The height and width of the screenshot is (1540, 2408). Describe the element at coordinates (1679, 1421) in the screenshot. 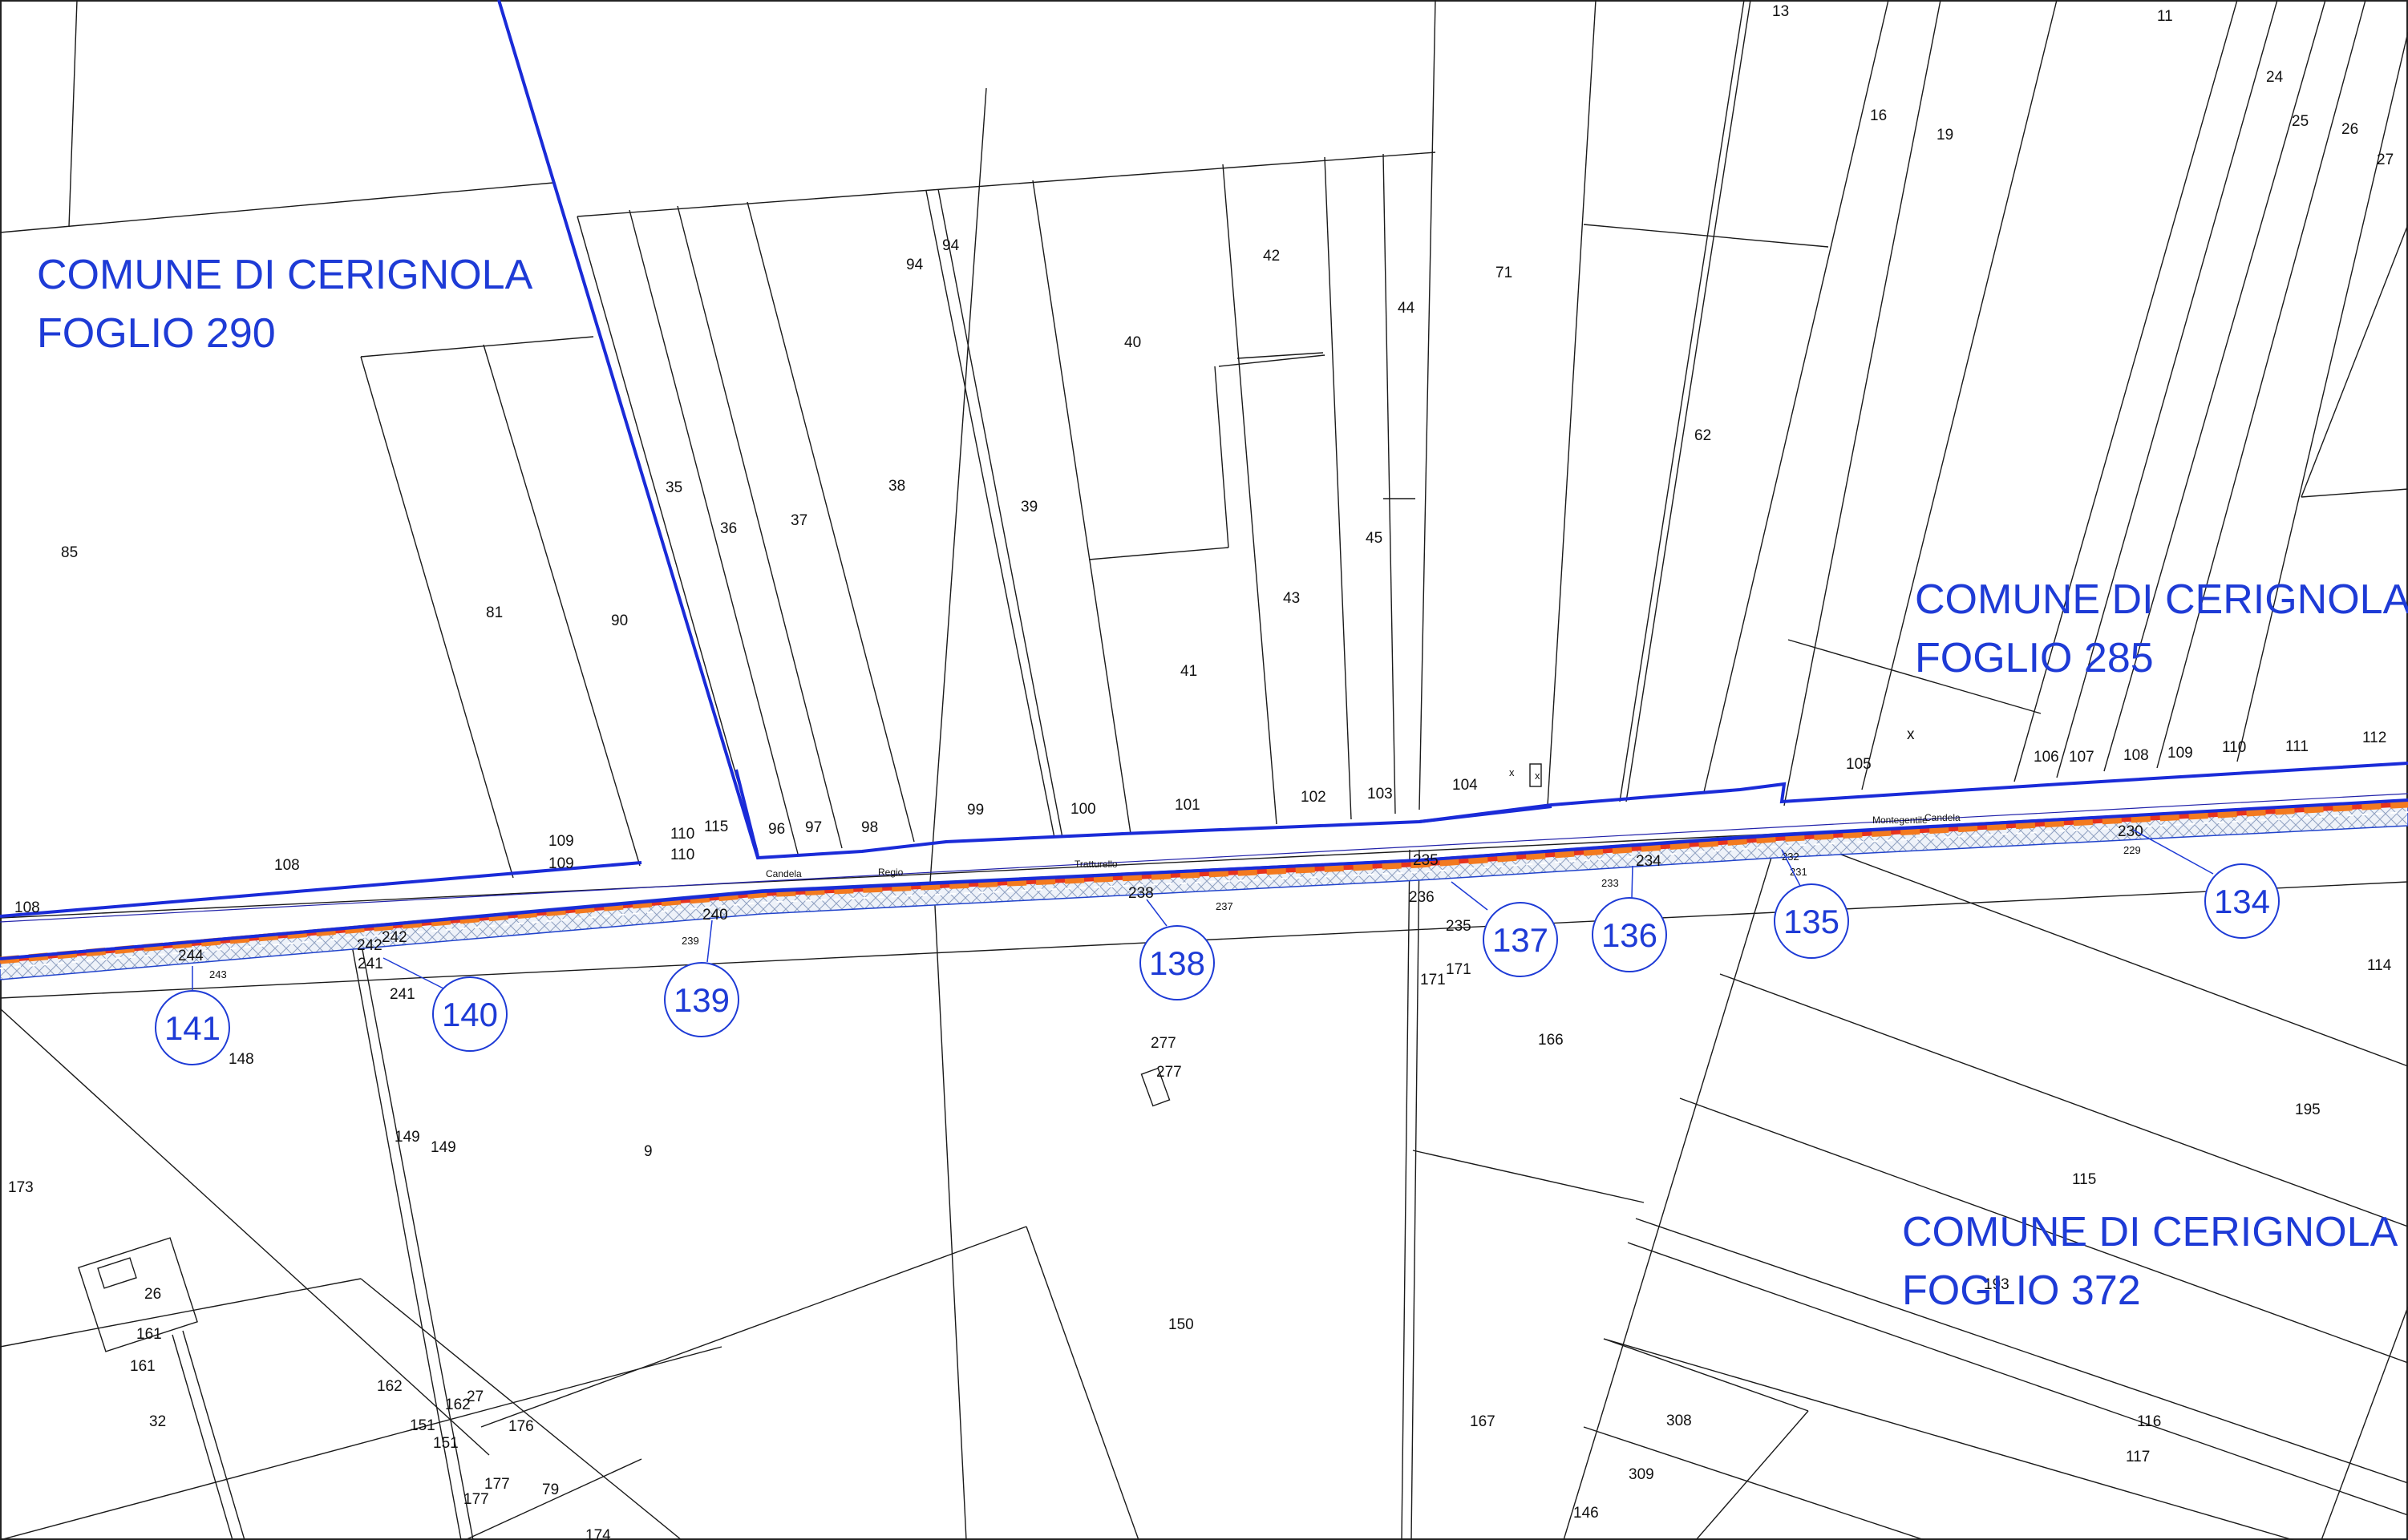

I see `parcel-number: 308` at that location.